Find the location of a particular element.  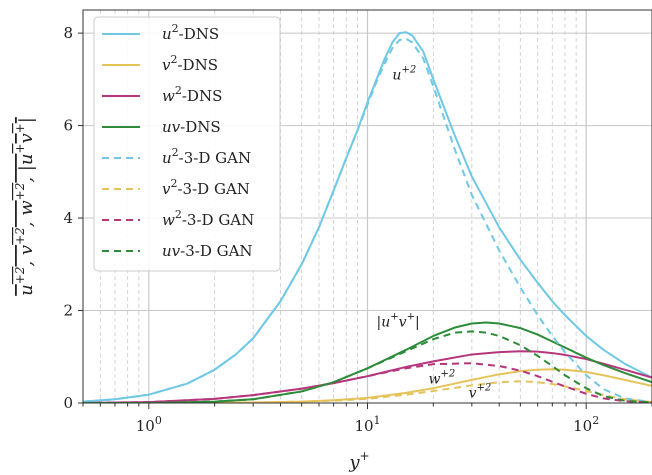

y-axis-label-text: u+2, v+2, w+2, |u+v+| is located at coordinates (25, 206).